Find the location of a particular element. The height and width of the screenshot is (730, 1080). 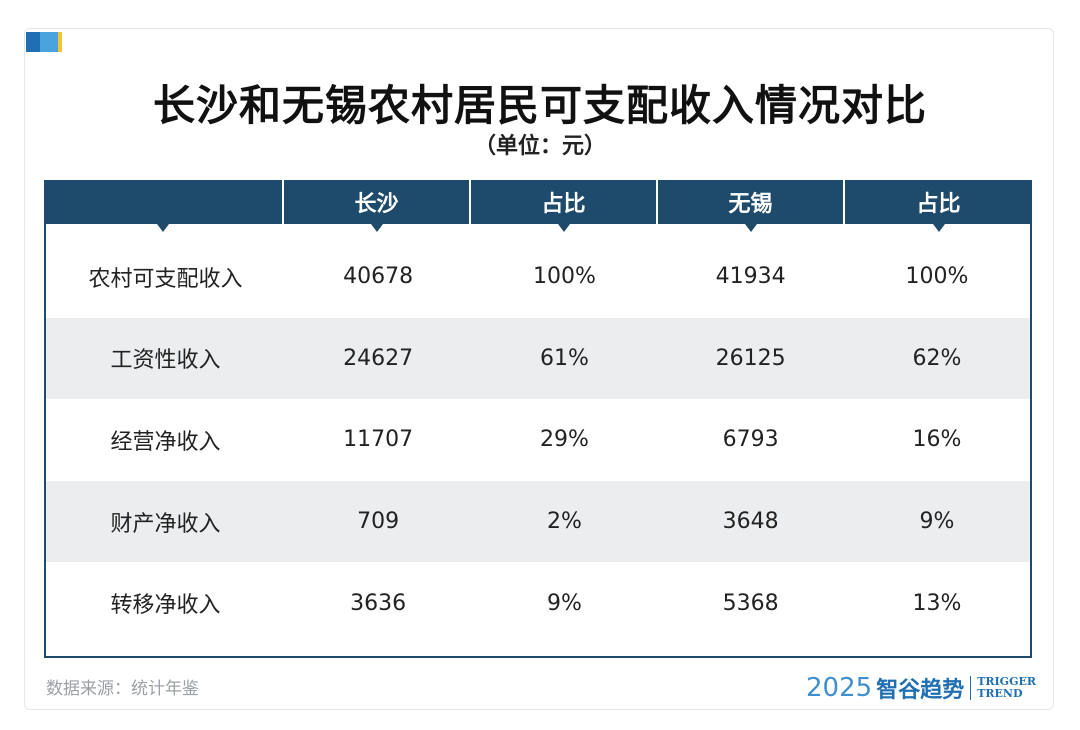

header-cell-changsha: 长沙 is located at coordinates (377, 206).